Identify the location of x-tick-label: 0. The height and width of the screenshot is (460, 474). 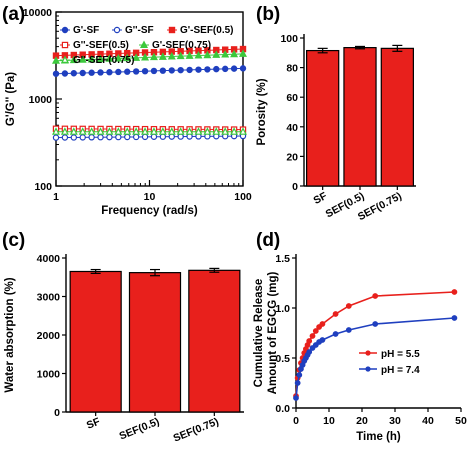
(296, 421).